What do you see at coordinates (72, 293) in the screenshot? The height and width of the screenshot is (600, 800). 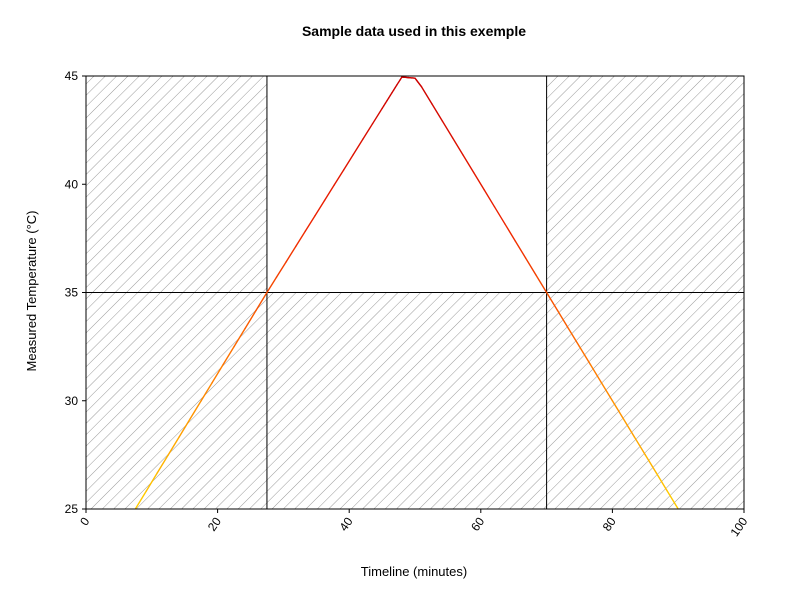 I see `y-tick-label: 35` at bounding box center [72, 293].